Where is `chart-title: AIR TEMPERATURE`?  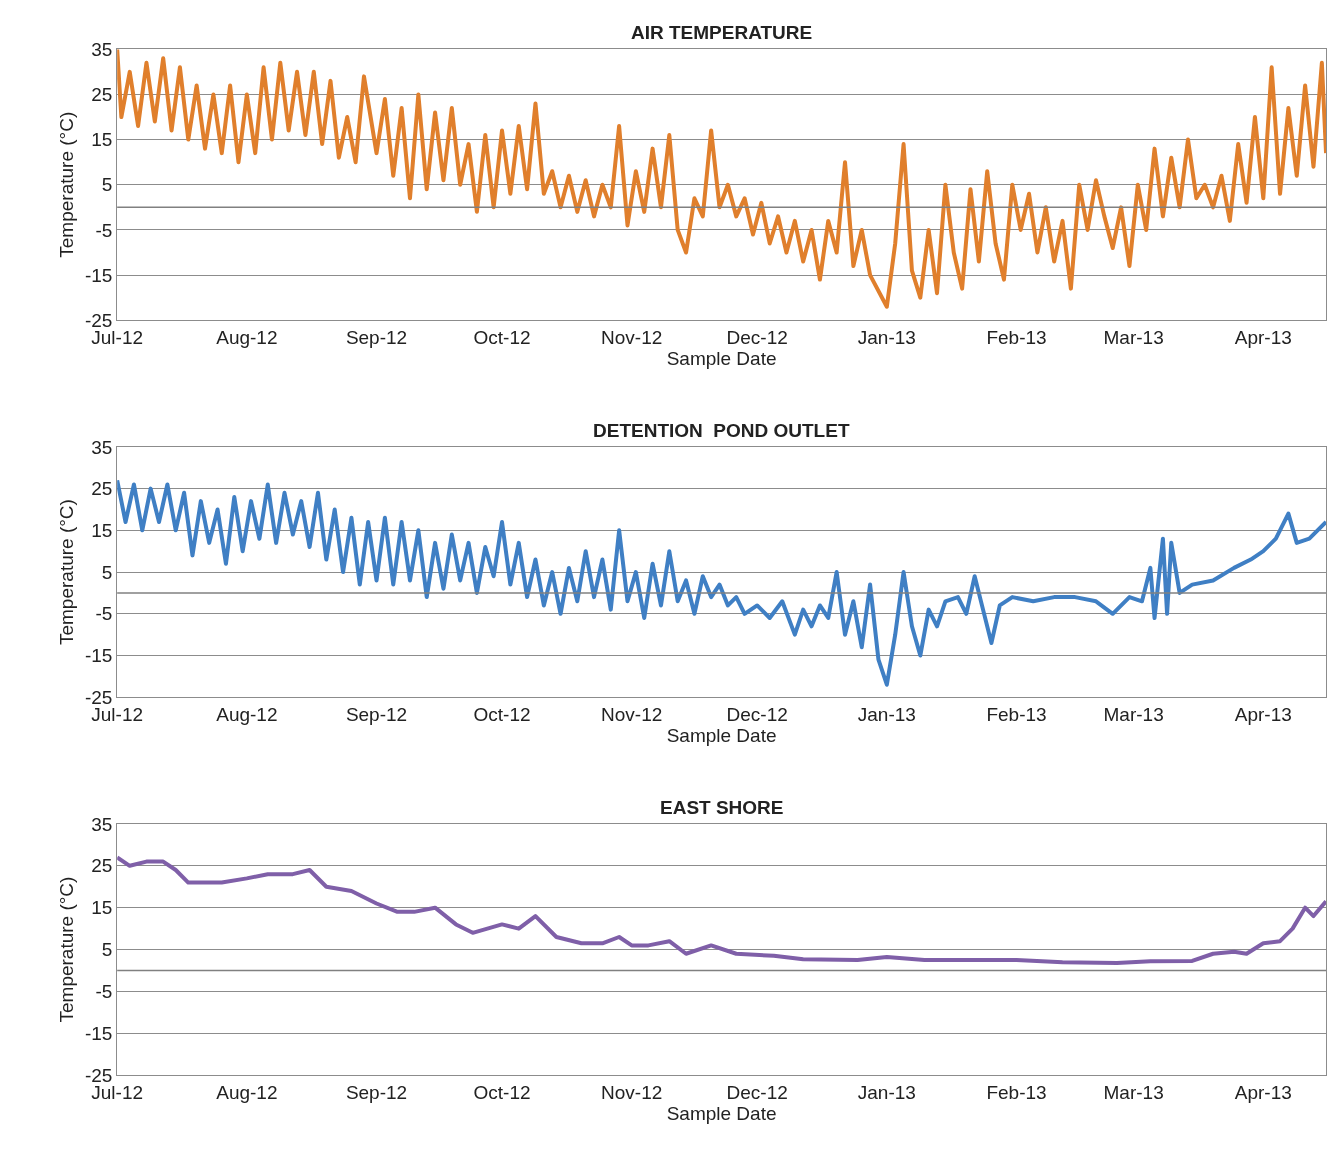
chart-title: AIR TEMPERATURE is located at coordinates (722, 32).